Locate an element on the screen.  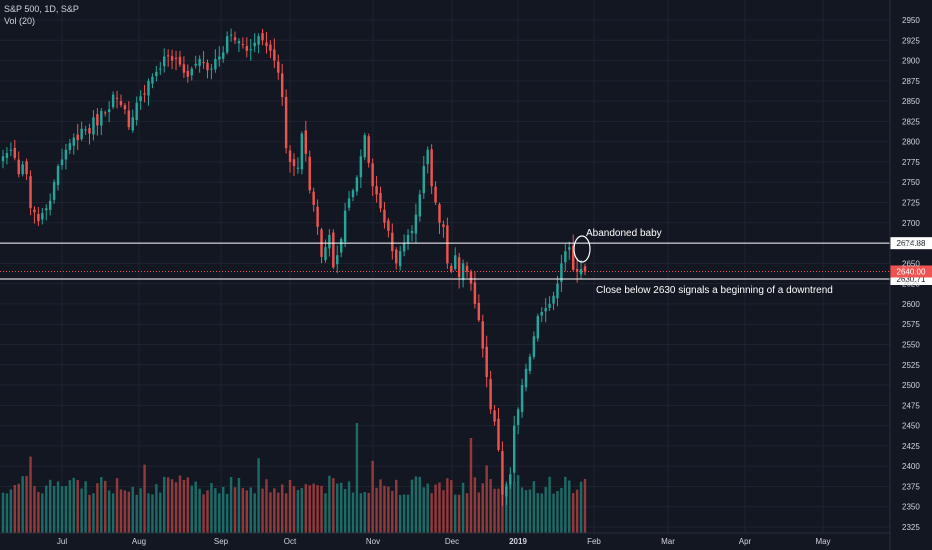
y-tick-label: 2600 is located at coordinates (911, 304).